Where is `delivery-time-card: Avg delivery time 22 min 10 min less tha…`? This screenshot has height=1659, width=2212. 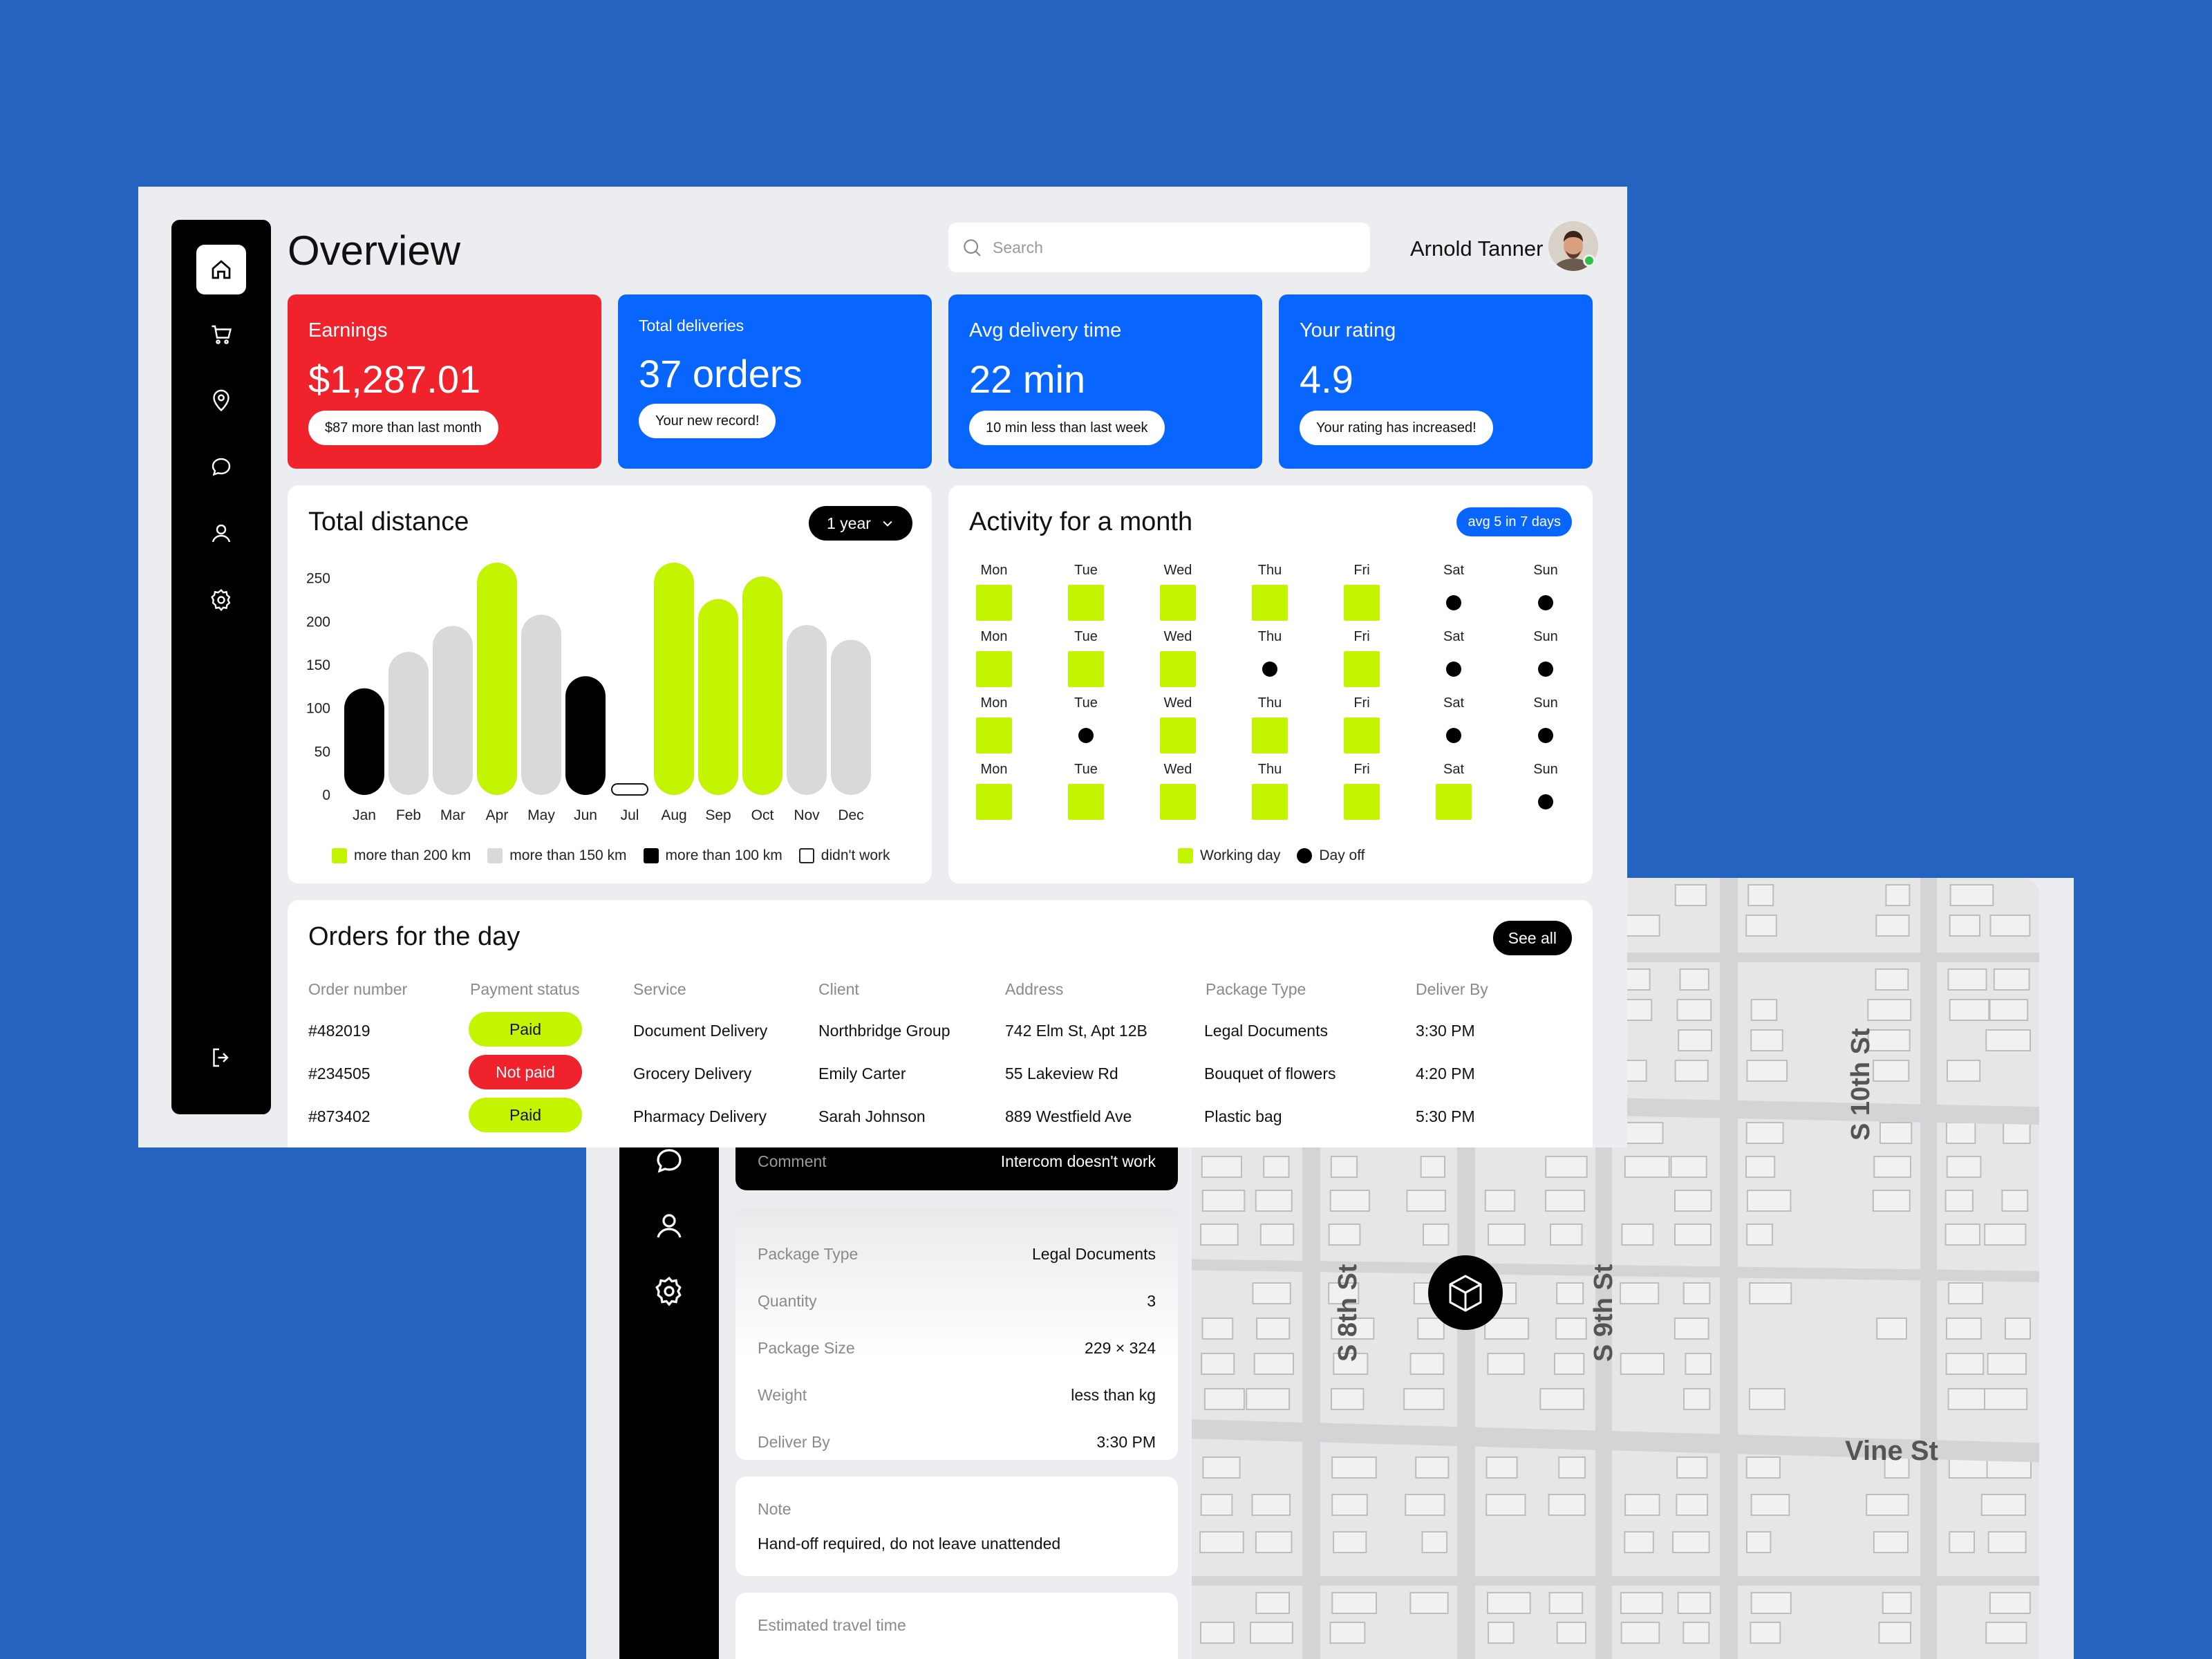
delivery-time-card: Avg delivery time 22 min 10 min less tha… is located at coordinates (1105, 381).